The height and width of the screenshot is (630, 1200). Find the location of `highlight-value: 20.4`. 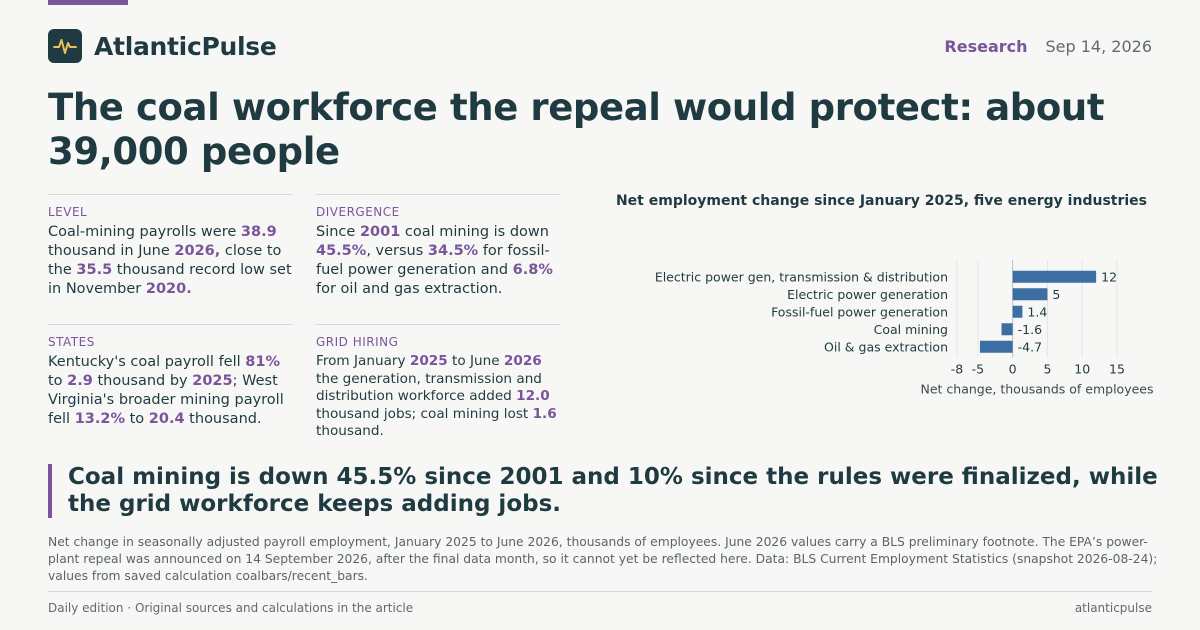

highlight-value: 20.4 is located at coordinates (166, 419).